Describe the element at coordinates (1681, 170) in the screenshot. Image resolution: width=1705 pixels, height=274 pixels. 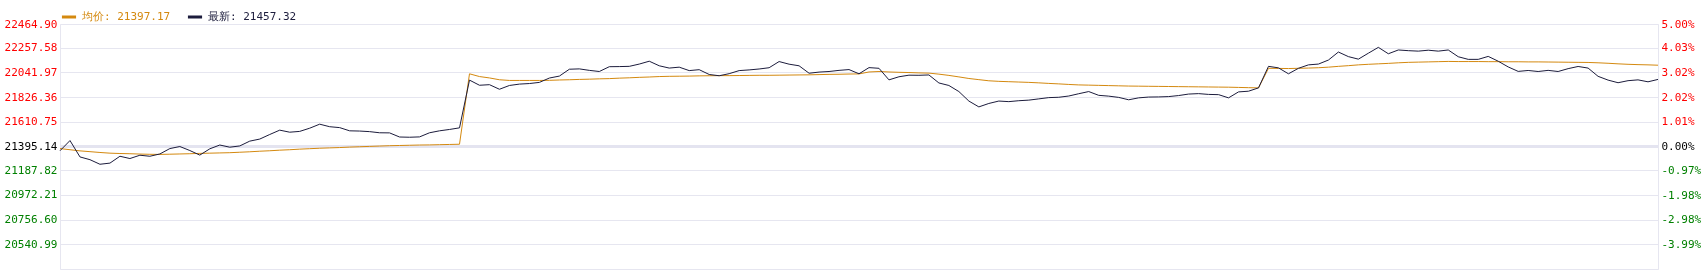
I see `y2-tick-label: -0.97%` at that location.